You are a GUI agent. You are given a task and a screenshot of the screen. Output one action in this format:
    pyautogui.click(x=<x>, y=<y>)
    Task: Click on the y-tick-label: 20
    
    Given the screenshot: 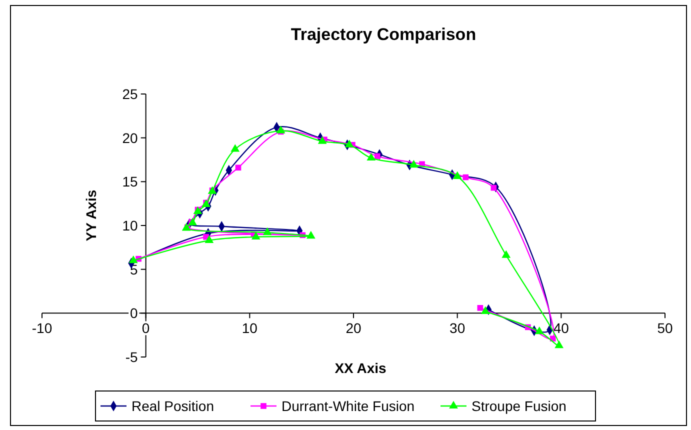 What is the action you would take?
    pyautogui.click(x=130, y=138)
    